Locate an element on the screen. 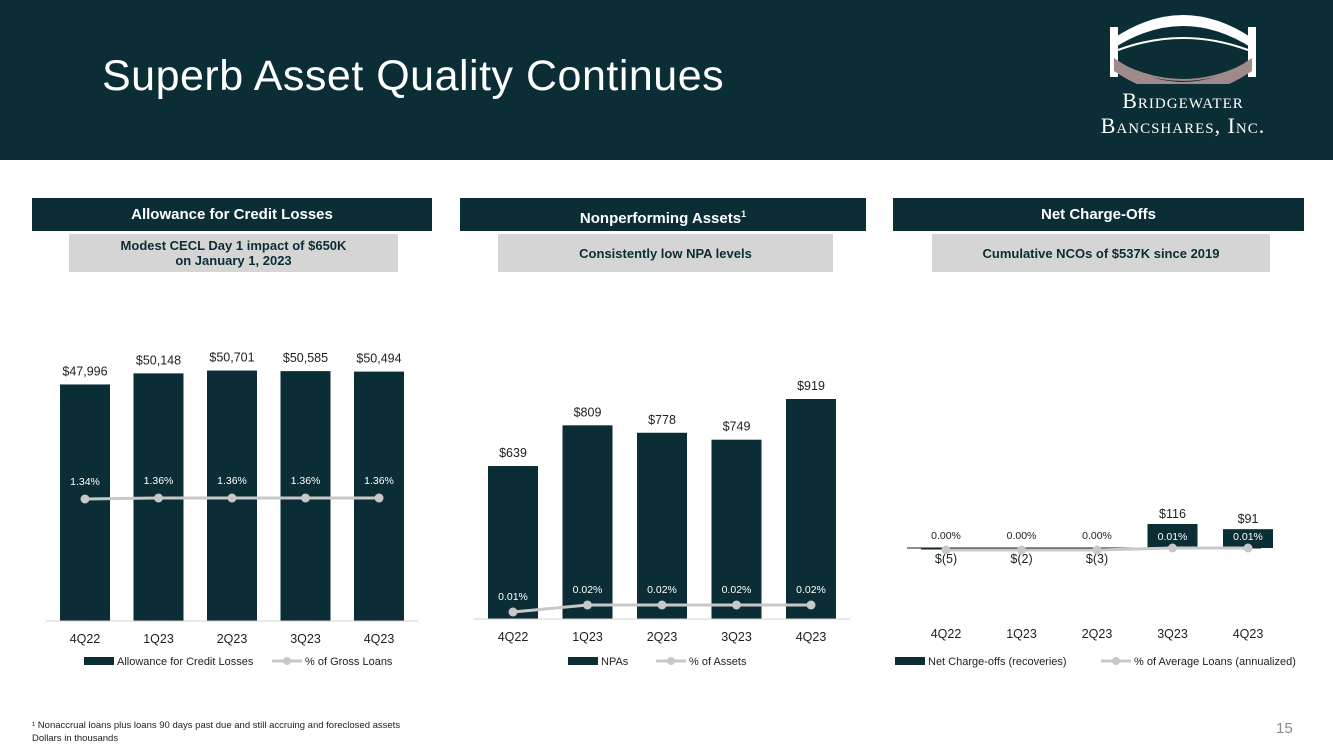 This screenshot has height=749, width=1333. logo-text-line1: Bridgewater is located at coordinates (1183, 100).